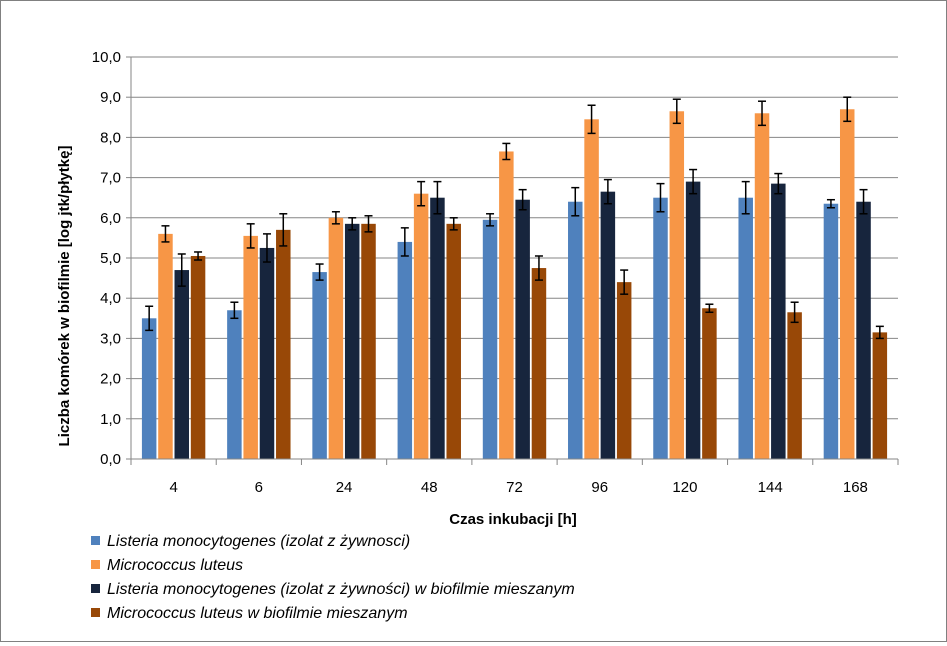 This screenshot has height=646, width=947. What do you see at coordinates (257, 613) in the screenshot?
I see `legend-label: Micrococcus luteus w biofilmie mieszanym` at bounding box center [257, 613].